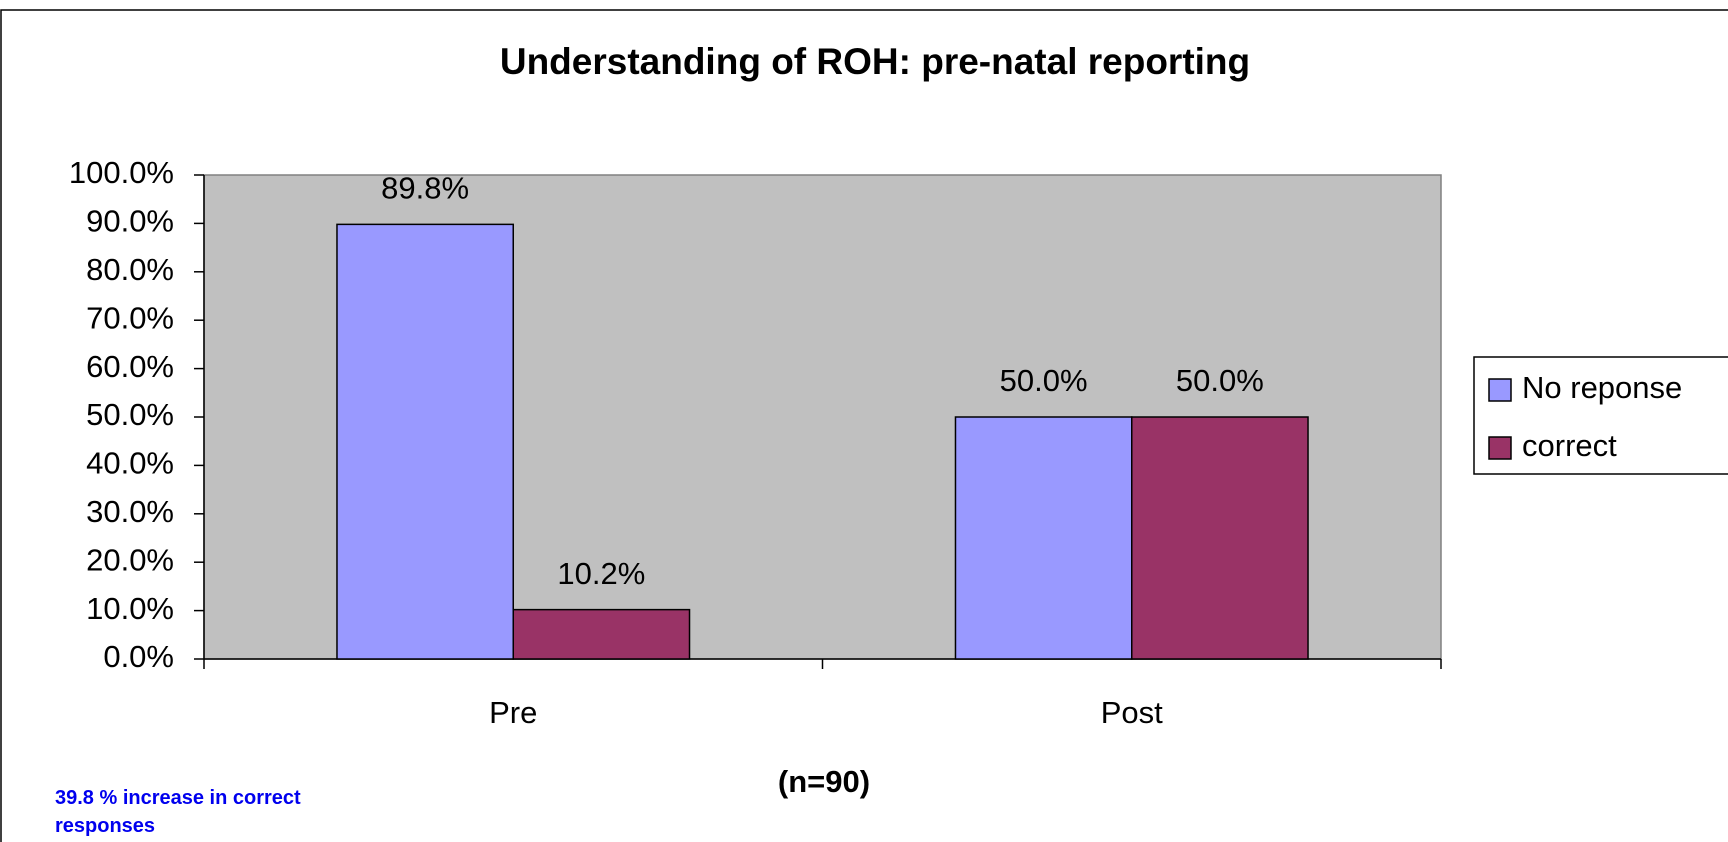 The width and height of the screenshot is (1728, 842). I want to click on legend-label: No reponse, so click(1602, 387).